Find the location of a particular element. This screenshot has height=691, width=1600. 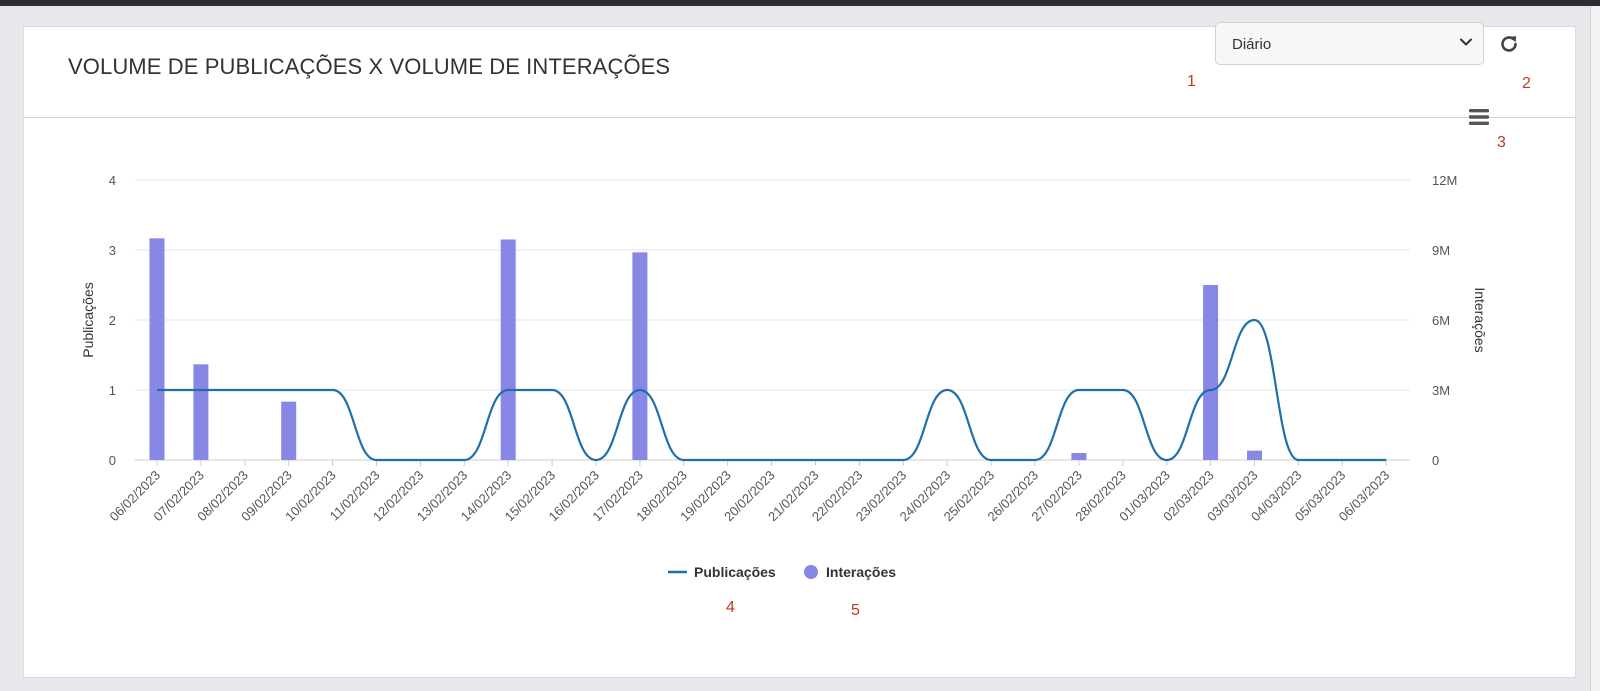

legend-dot-swatch is located at coordinates (811, 572).